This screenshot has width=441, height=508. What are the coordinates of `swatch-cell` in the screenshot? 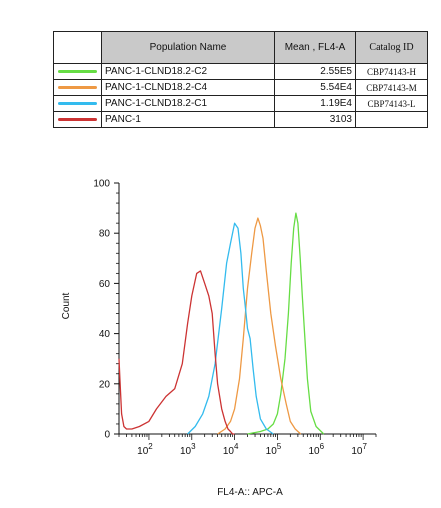 It's located at (77, 119).